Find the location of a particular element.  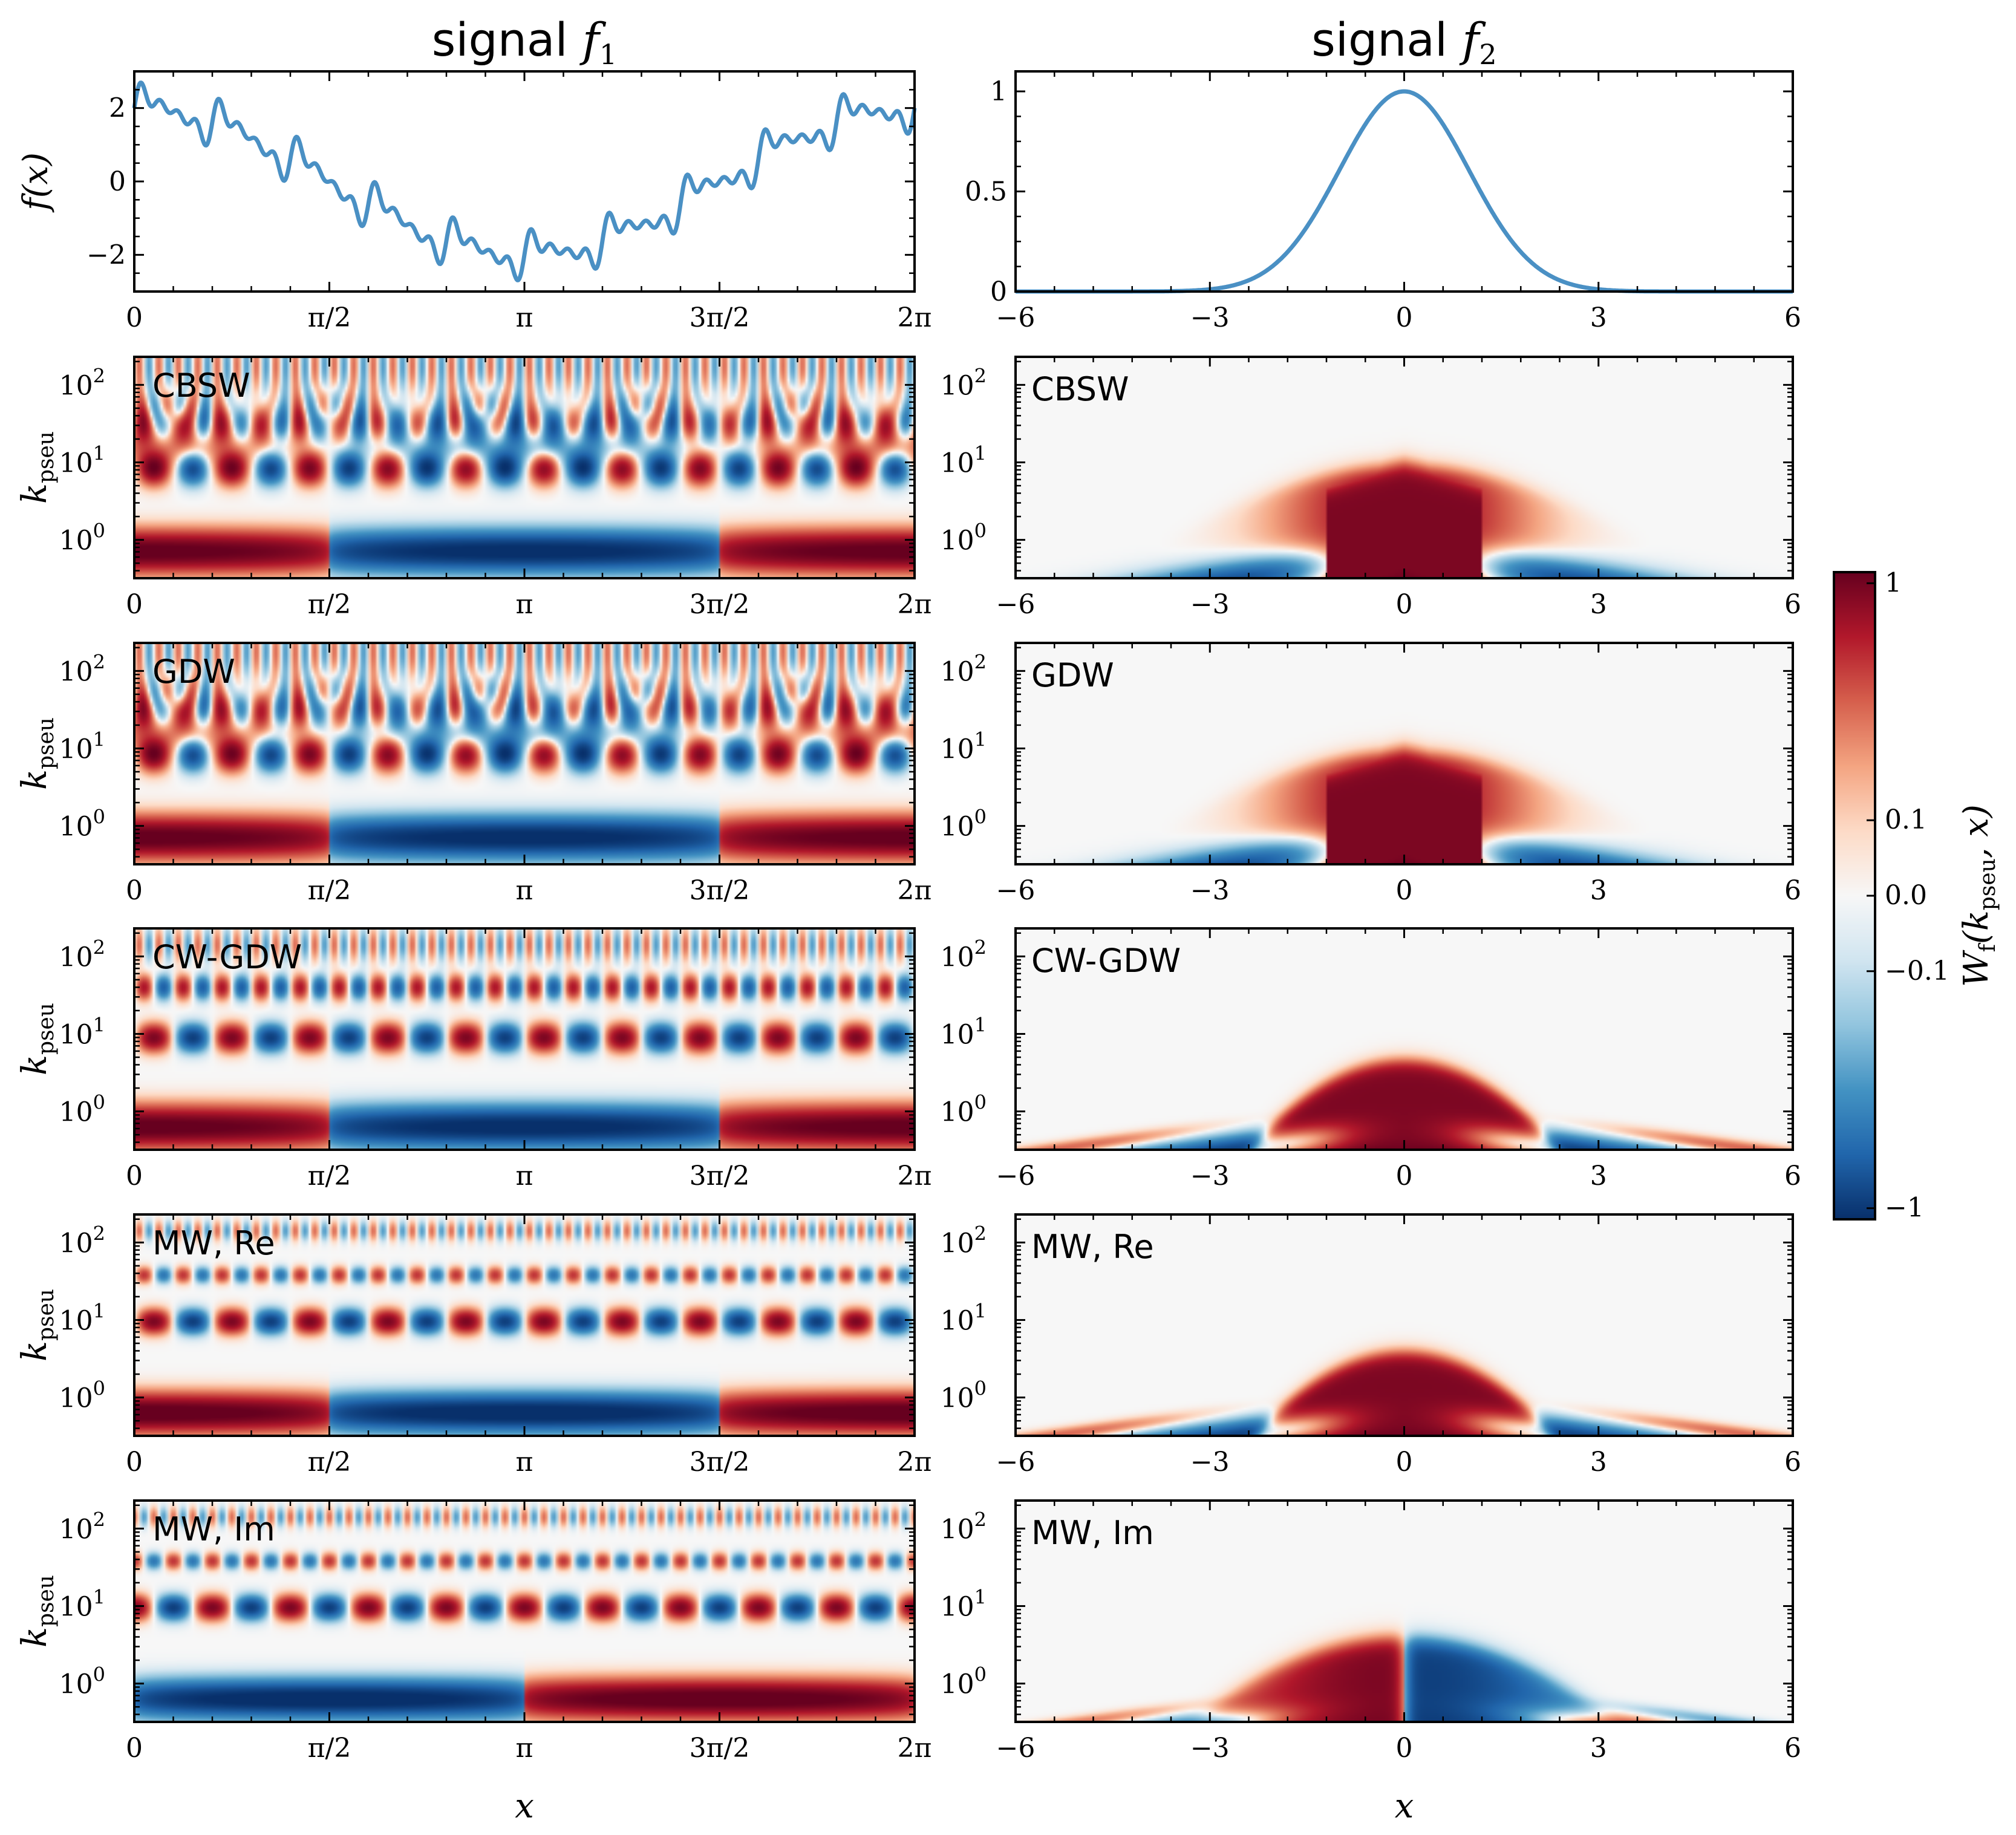

heatmap-left-0: 0 π/2 π 3π/2 2π 10² 10¹ 100 CBSW kpseu is located at coordinates (473, 488).